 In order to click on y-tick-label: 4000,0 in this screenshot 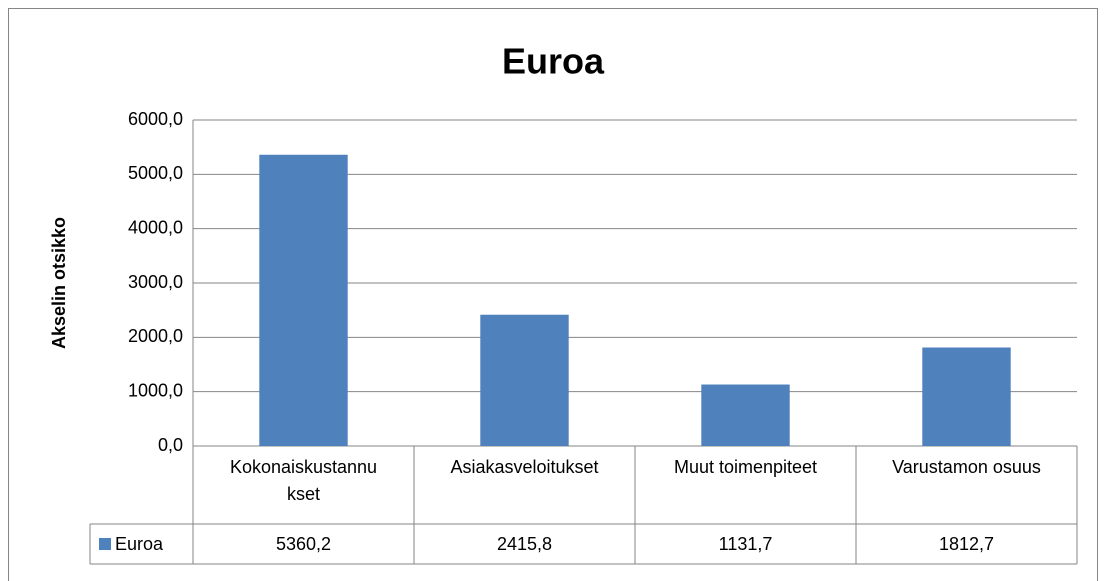, I will do `click(155, 227)`.